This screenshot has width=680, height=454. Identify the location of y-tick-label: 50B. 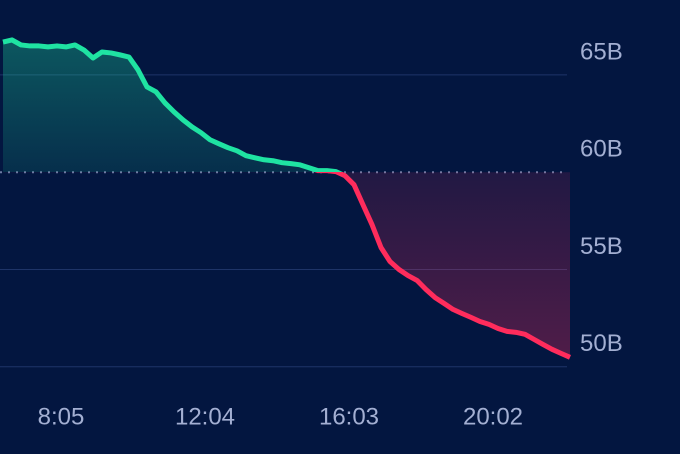
(601, 343).